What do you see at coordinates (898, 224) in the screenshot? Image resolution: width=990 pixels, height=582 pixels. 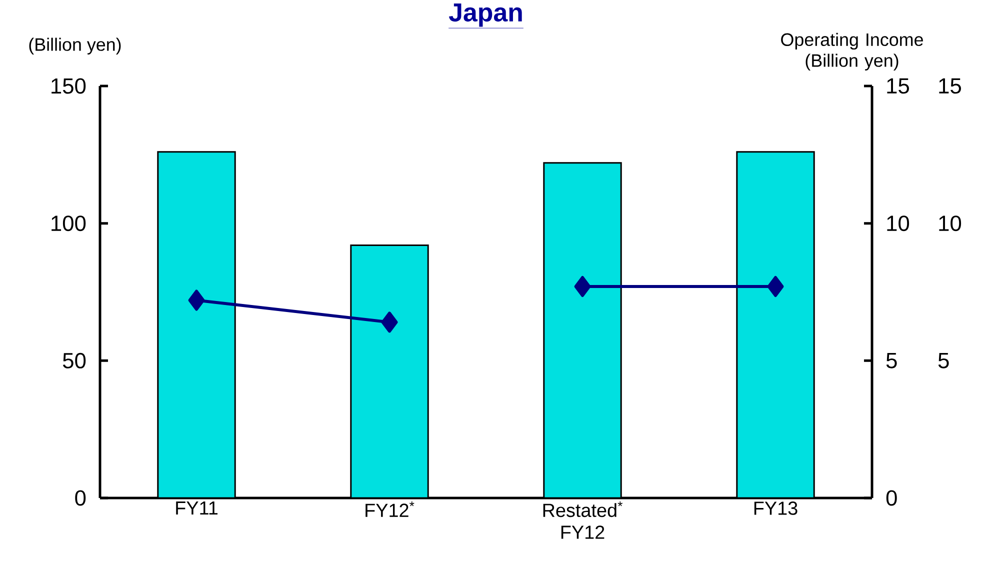 I see `y2-tick-label: 10` at bounding box center [898, 224].